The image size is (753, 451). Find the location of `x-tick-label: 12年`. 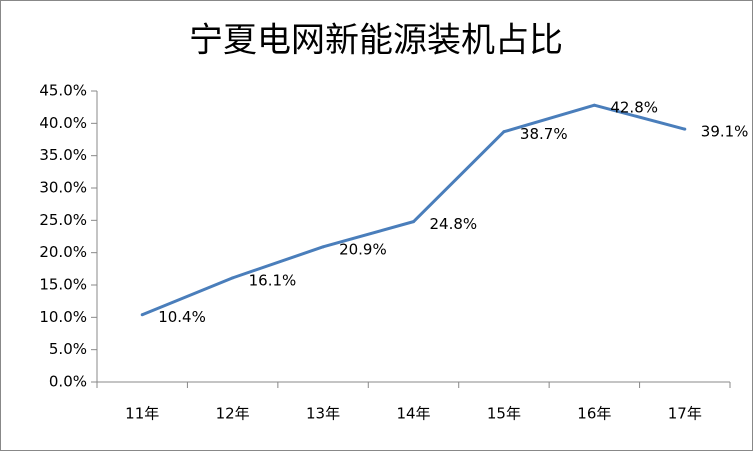

x-tick-label: 12年 is located at coordinates (233, 414).